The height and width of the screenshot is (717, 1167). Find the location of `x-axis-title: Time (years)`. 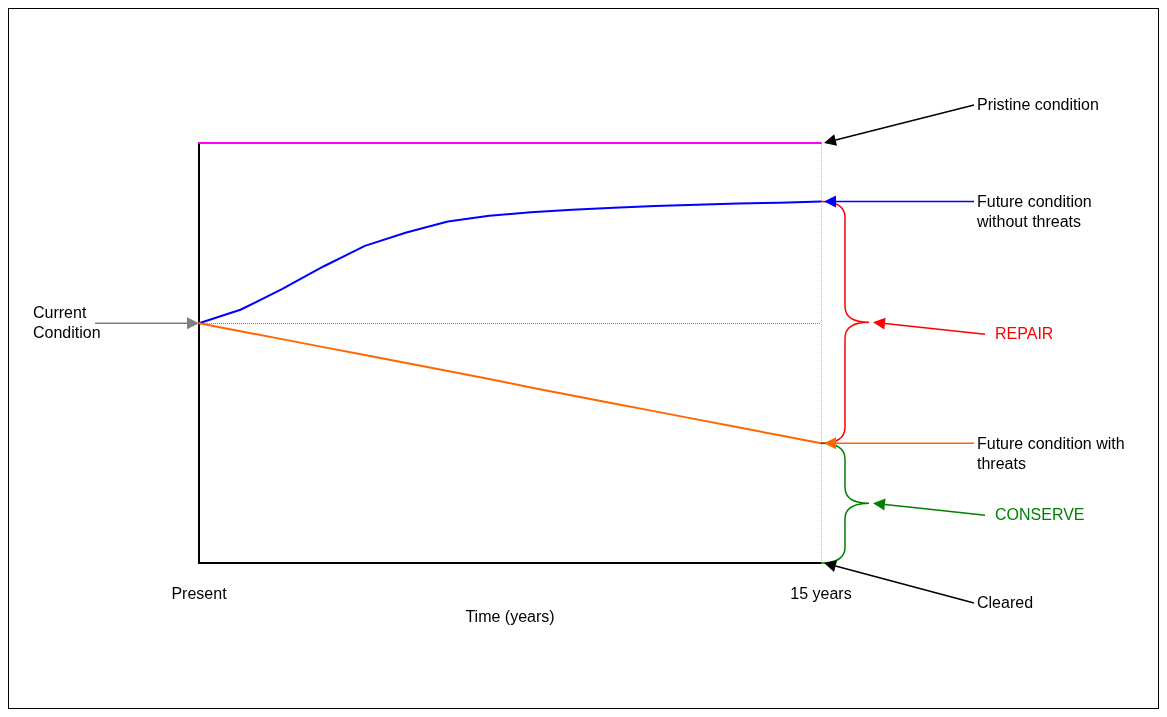

x-axis-title: Time (years) is located at coordinates (510, 616).